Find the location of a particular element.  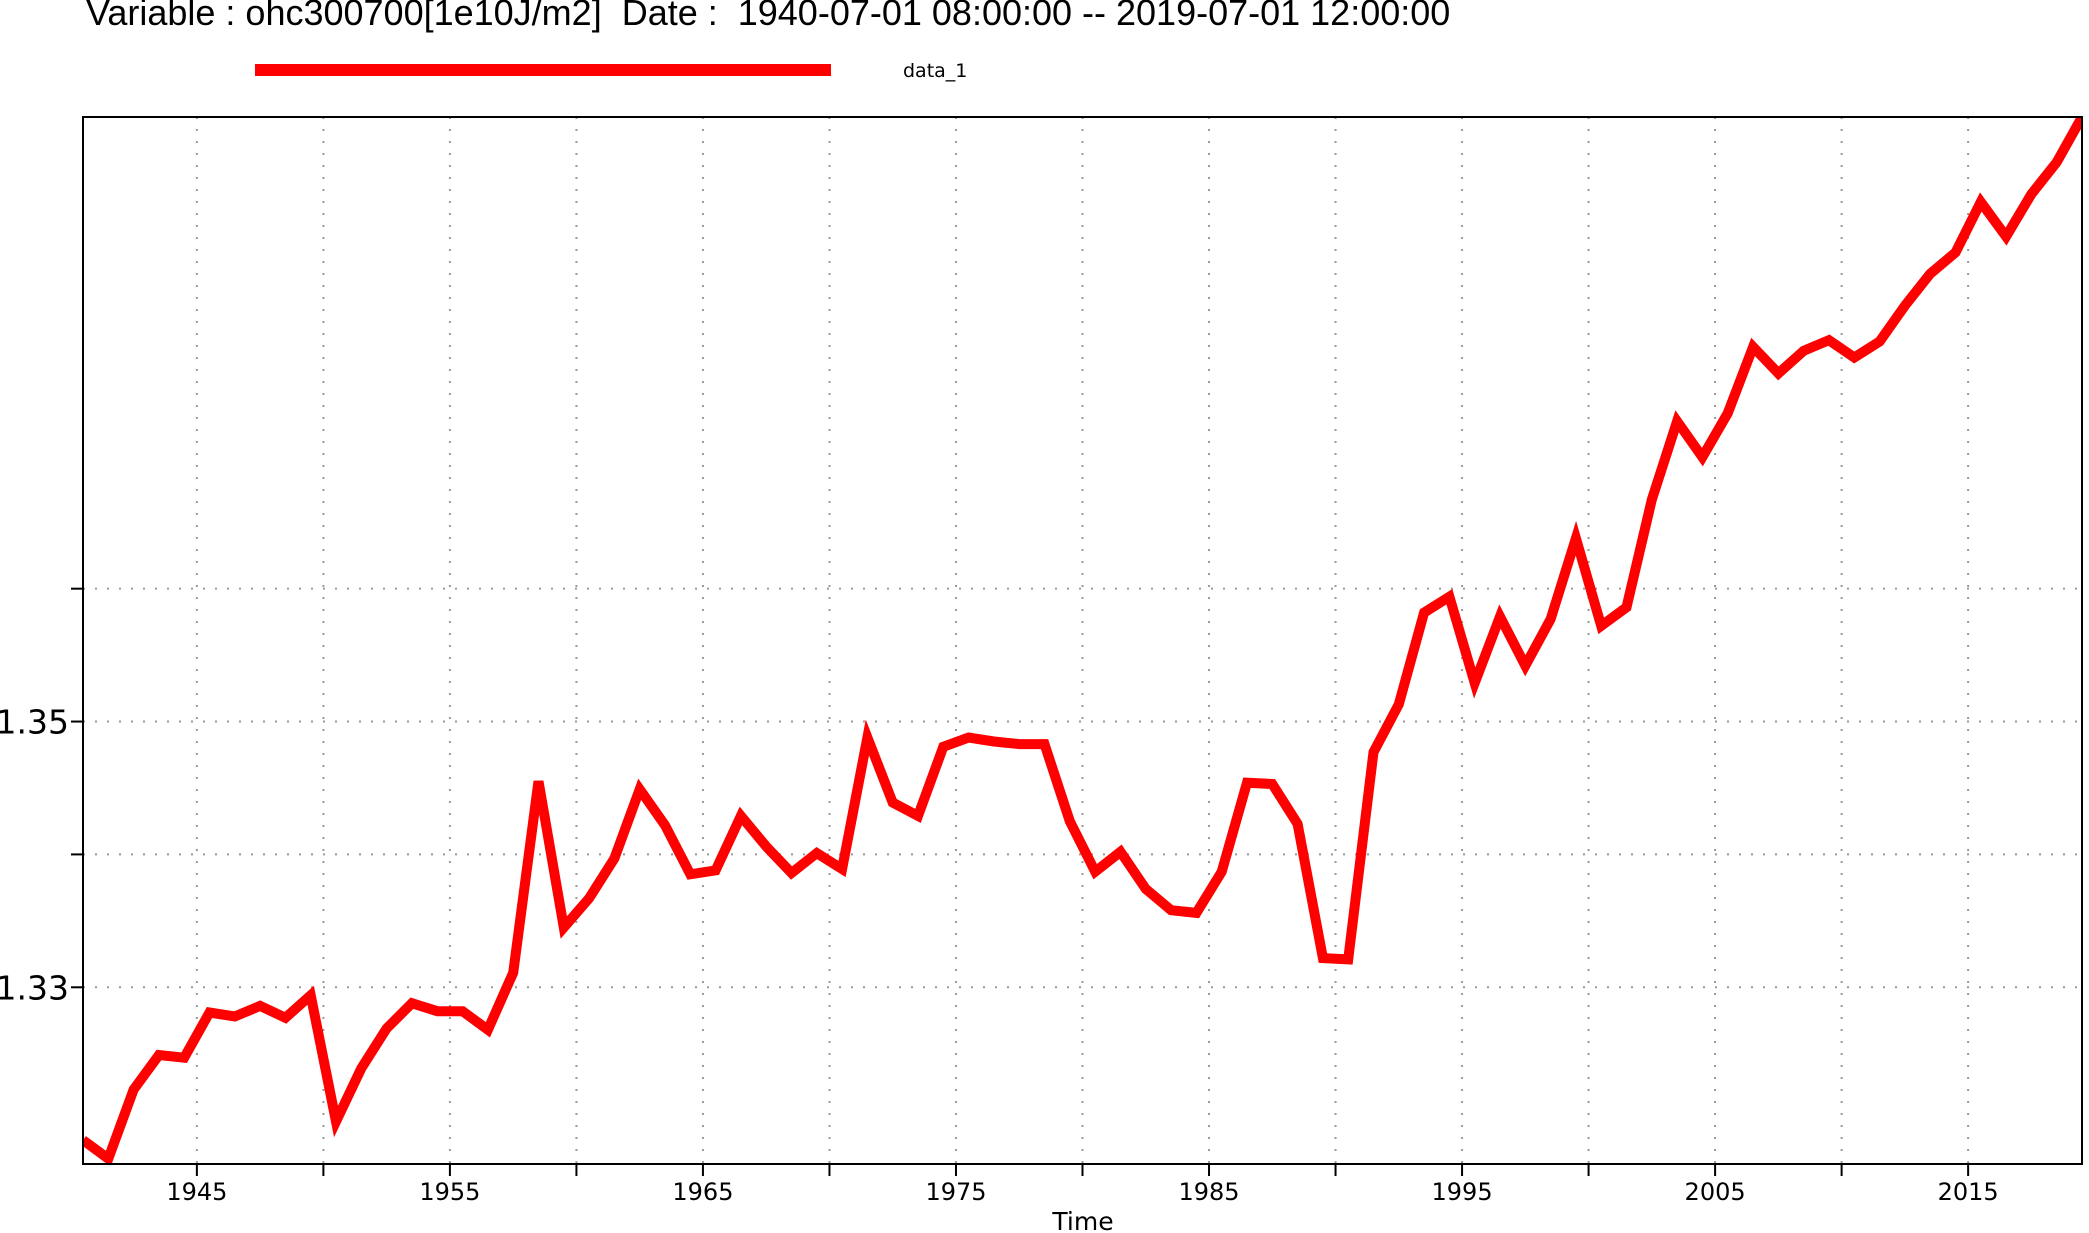

x-axis-label: Time is located at coordinates (1082, 1220).